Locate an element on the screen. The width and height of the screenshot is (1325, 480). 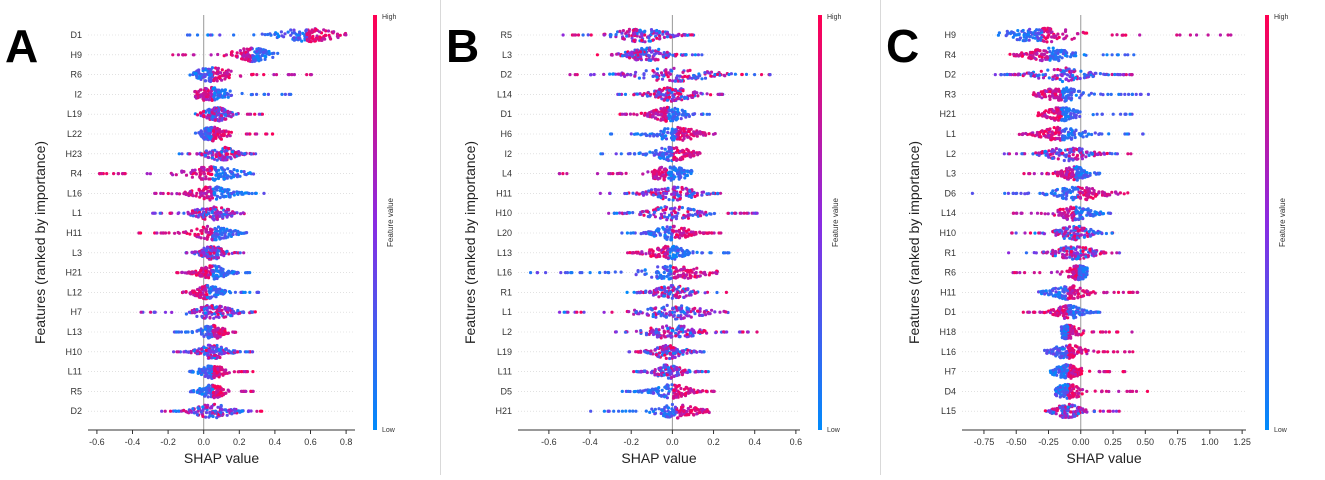
feature-label: R4 is located at coordinates (76, 174).